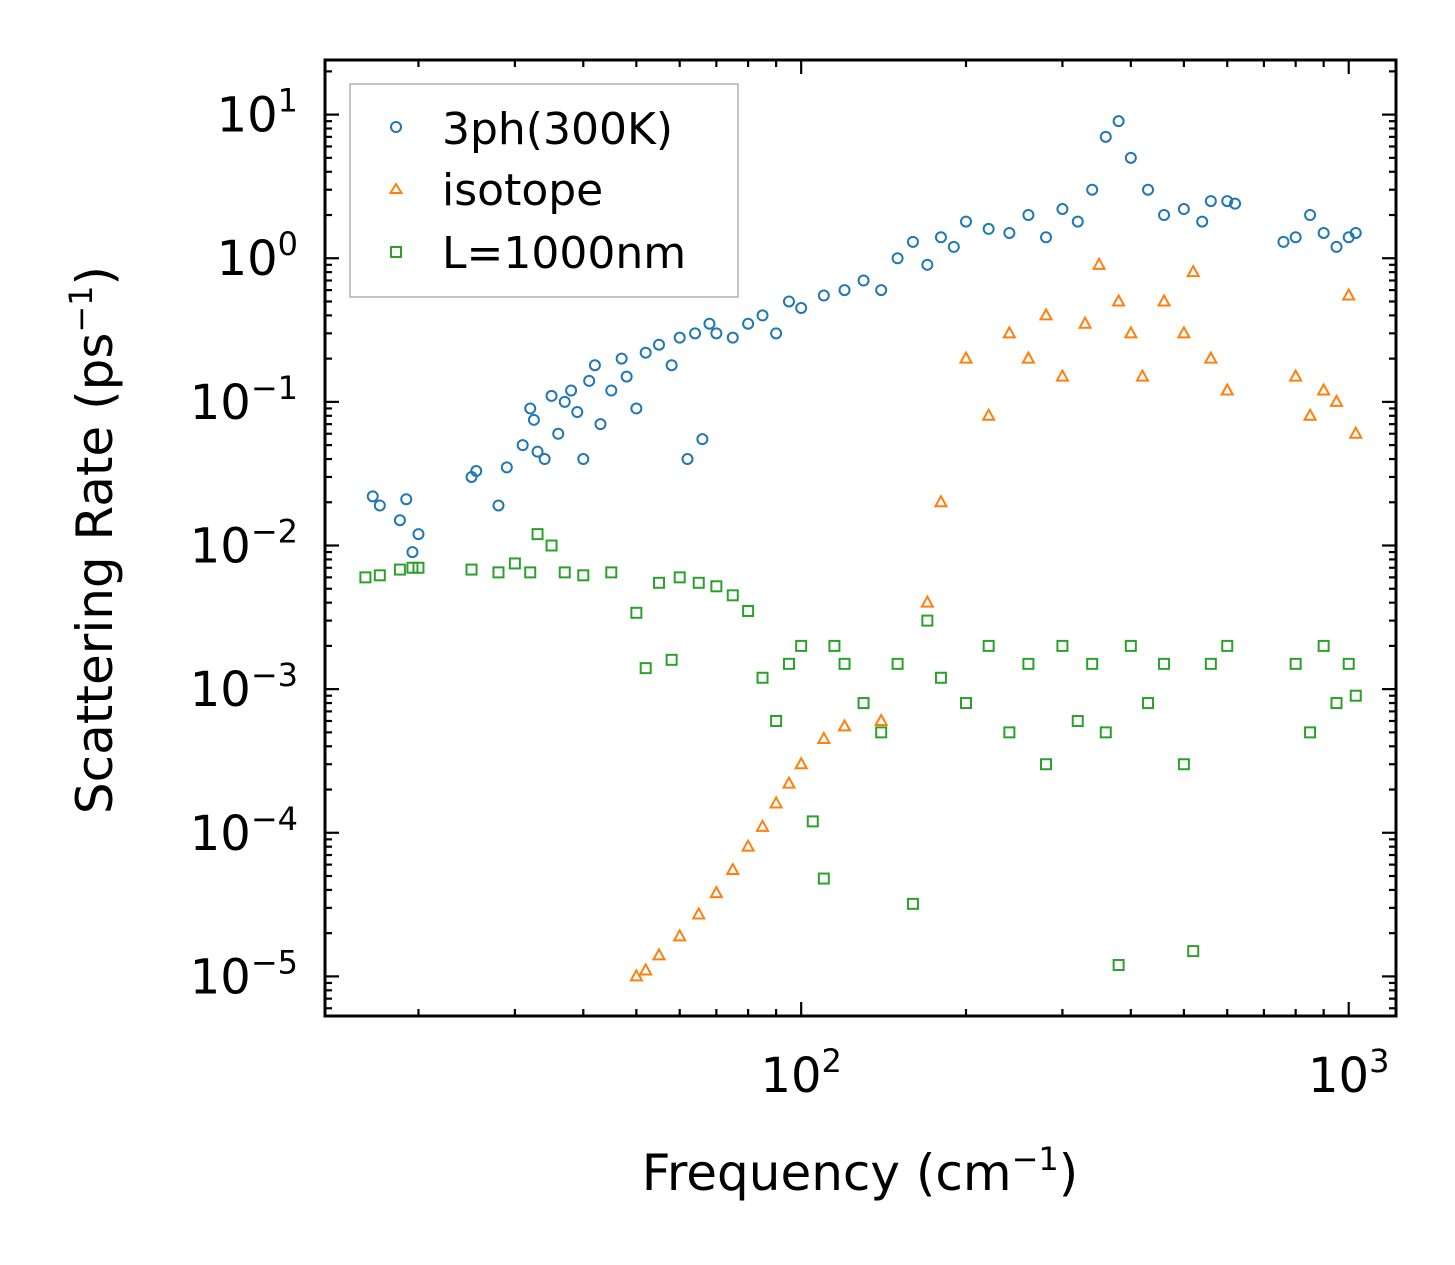 The height and width of the screenshot is (1265, 1455). I want to click on x-axis-label-sup: −1, so click(1035, 1159).